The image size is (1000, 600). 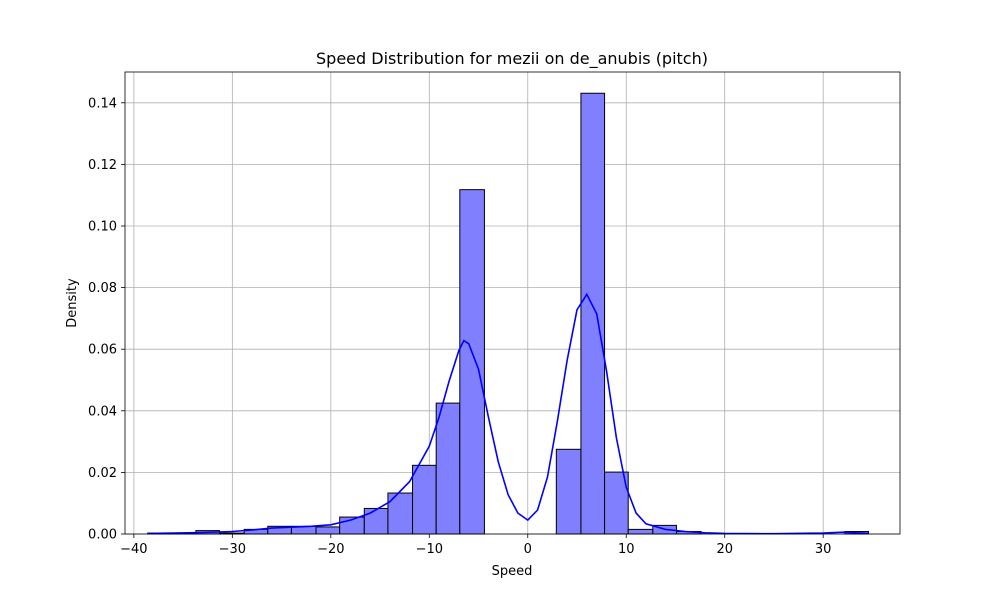 What do you see at coordinates (232, 549) in the screenshot?
I see `x-tick-label: −30` at bounding box center [232, 549].